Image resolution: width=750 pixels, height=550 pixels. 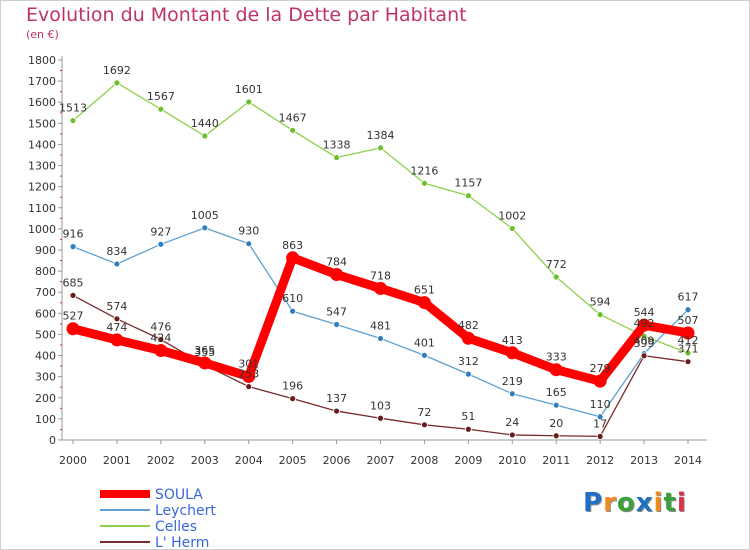 What do you see at coordinates (42, 144) in the screenshot?
I see `y-tick-label: 1400` at bounding box center [42, 144].